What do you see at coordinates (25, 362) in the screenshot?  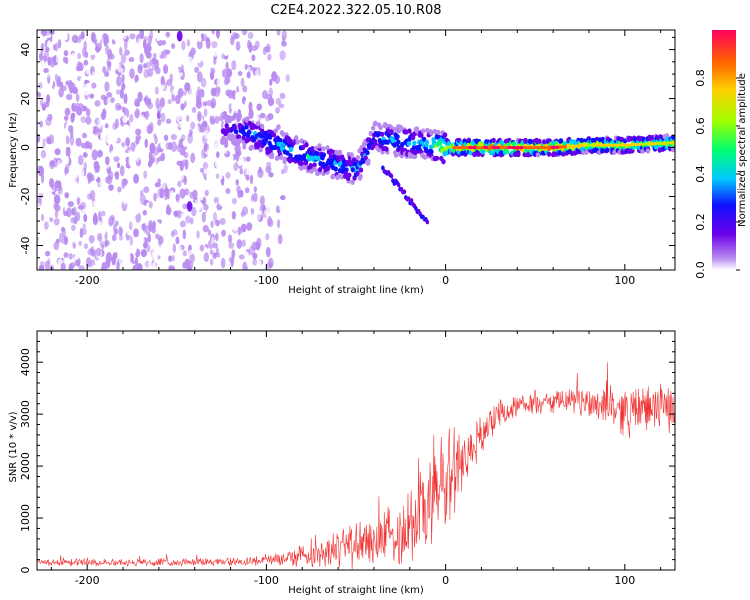 I see `y-tick-label: 4000` at bounding box center [25, 362].